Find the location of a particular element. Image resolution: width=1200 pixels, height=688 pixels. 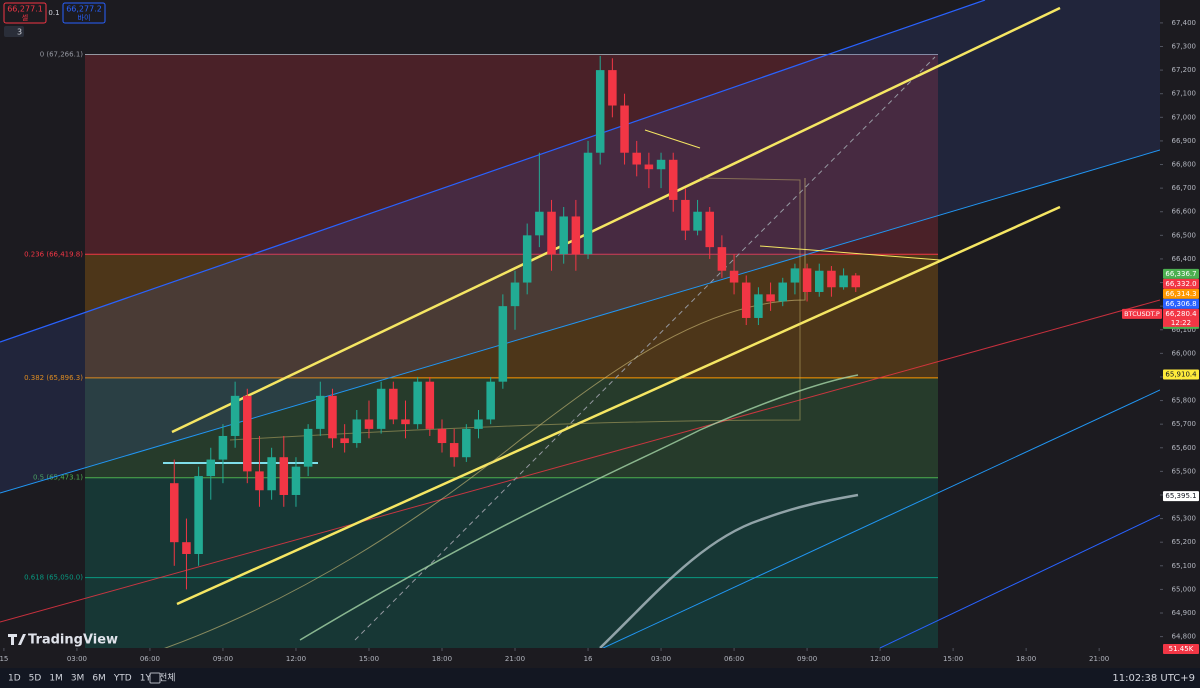

spread: 0.1 is located at coordinates (53, 13).